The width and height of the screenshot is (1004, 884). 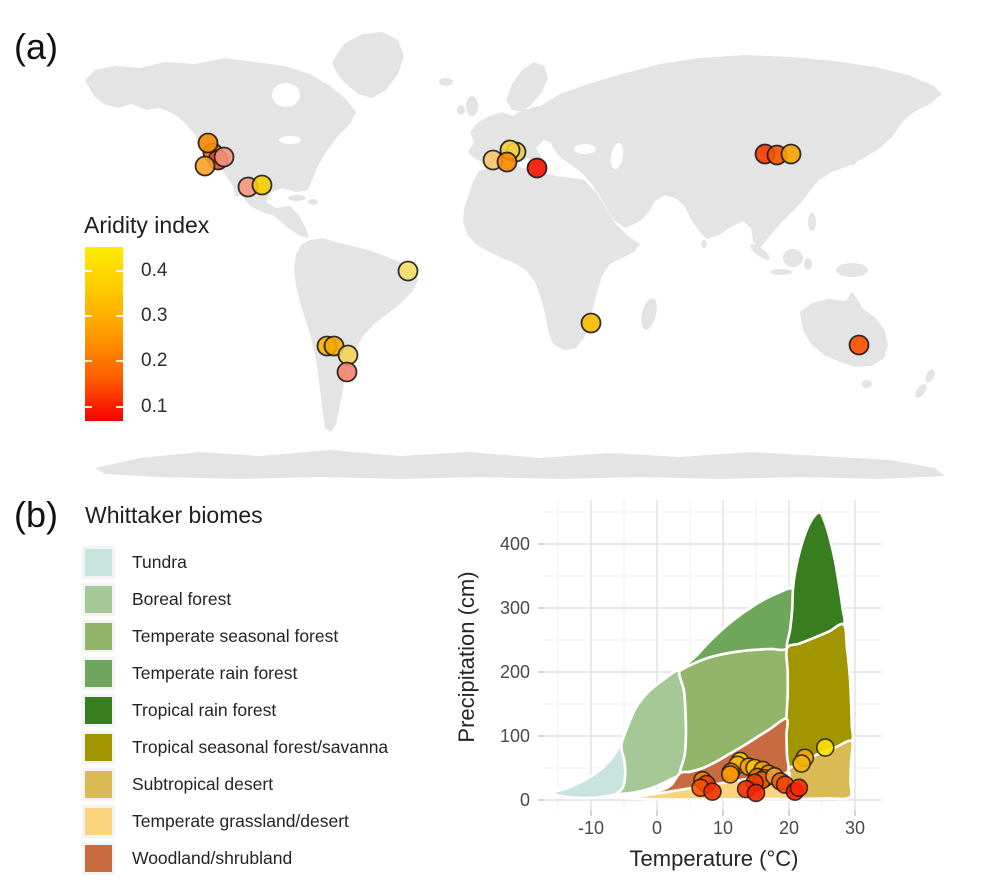 What do you see at coordinates (515, 672) in the screenshot?
I see `y-tick-label: 200` at bounding box center [515, 672].